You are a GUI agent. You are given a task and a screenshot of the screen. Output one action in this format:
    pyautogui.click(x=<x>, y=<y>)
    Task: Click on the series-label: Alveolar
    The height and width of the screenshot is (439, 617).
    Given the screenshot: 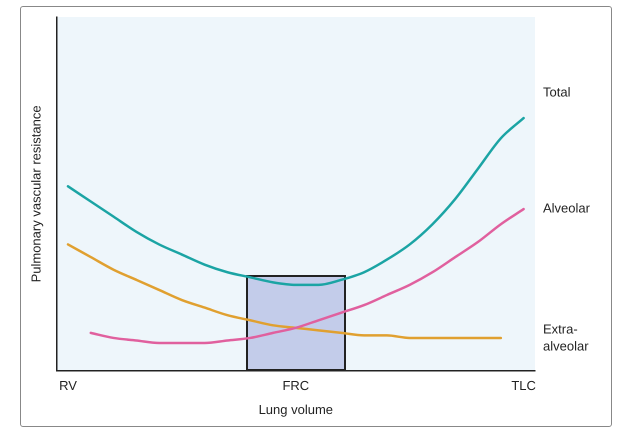 What is the action you would take?
    pyautogui.click(x=567, y=208)
    